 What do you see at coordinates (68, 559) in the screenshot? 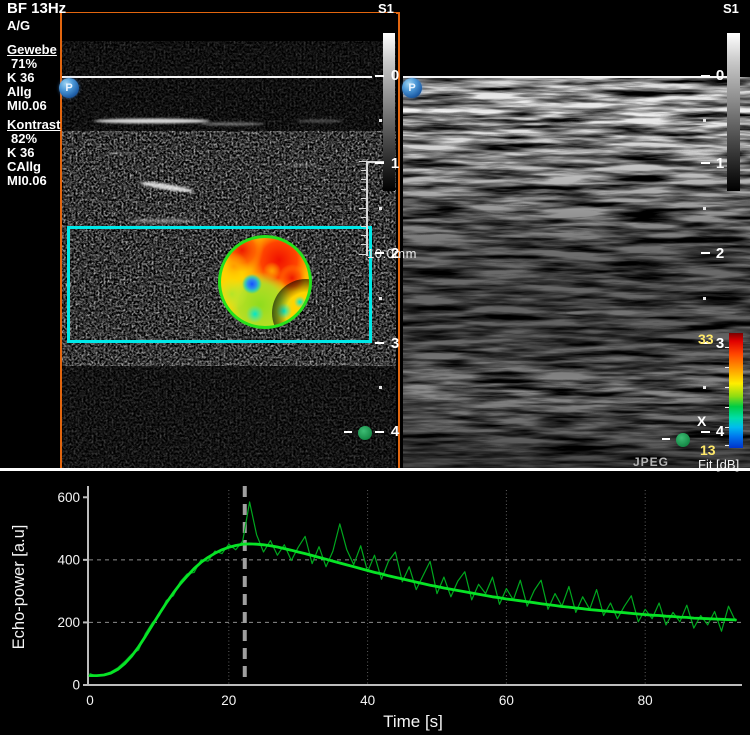
I see `y-tick-label: 400` at bounding box center [68, 559].